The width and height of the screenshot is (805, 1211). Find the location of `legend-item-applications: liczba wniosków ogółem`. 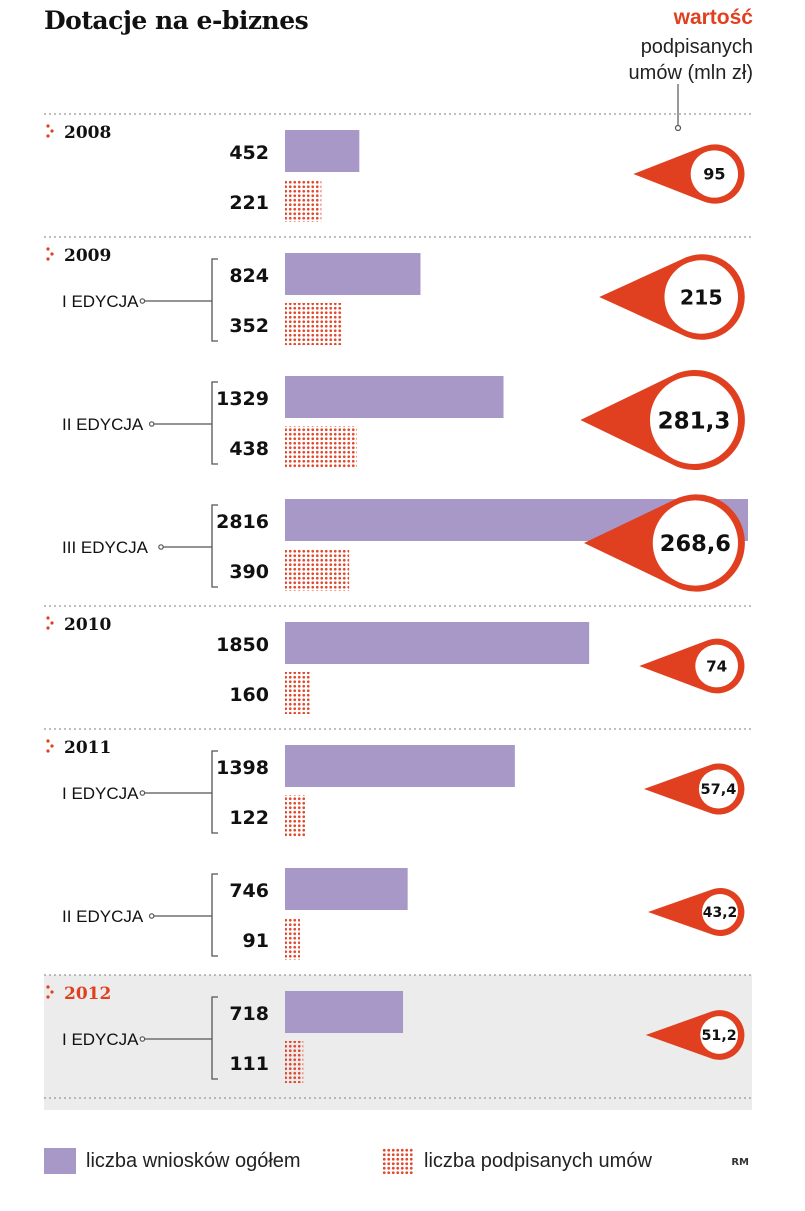

legend-item-applications: liczba wniosków ogółem is located at coordinates (172, 1161).